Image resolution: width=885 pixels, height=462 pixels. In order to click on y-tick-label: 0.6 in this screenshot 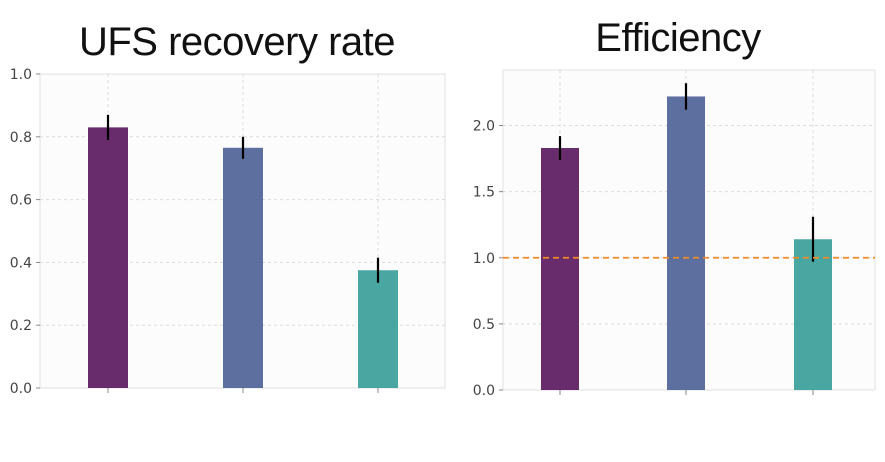, I will do `click(21, 201)`.